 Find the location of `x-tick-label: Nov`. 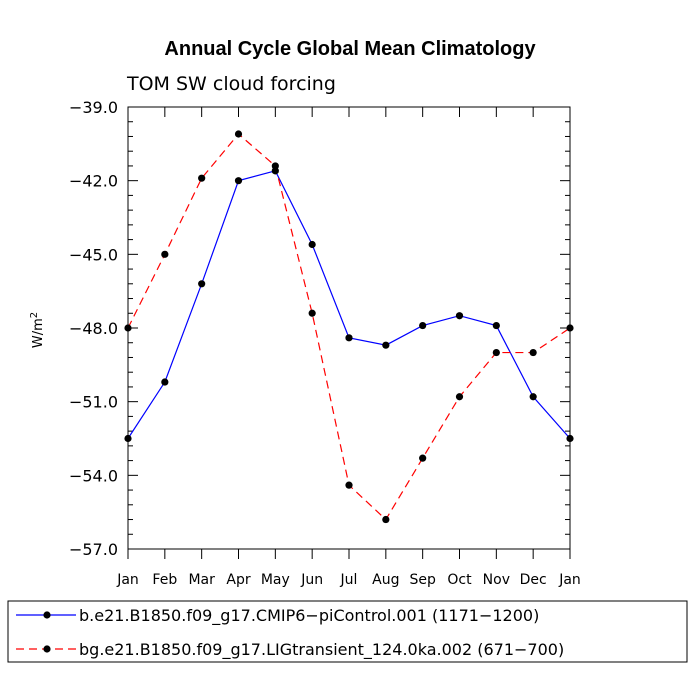

x-tick-label: Nov is located at coordinates (496, 580).